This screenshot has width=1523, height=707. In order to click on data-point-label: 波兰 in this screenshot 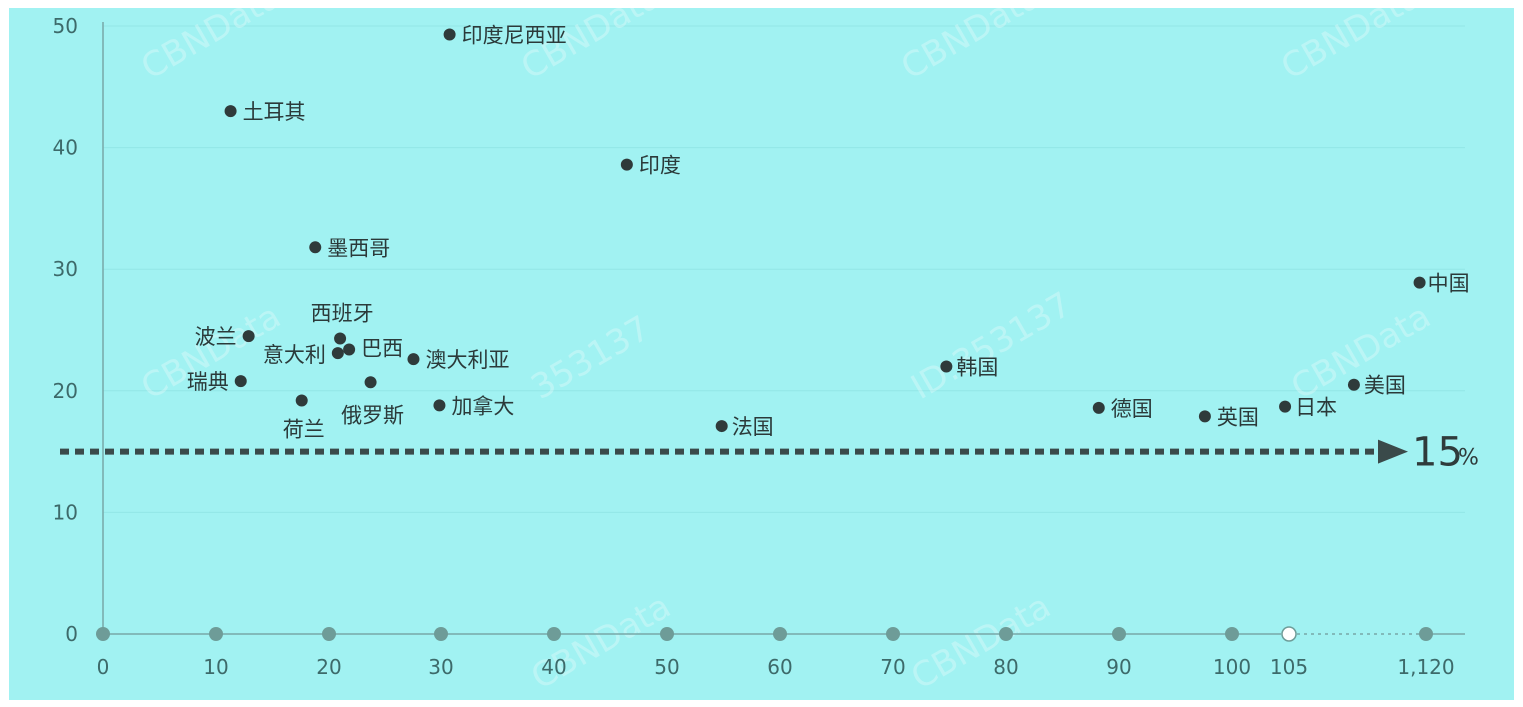, I will do `click(216, 337)`.